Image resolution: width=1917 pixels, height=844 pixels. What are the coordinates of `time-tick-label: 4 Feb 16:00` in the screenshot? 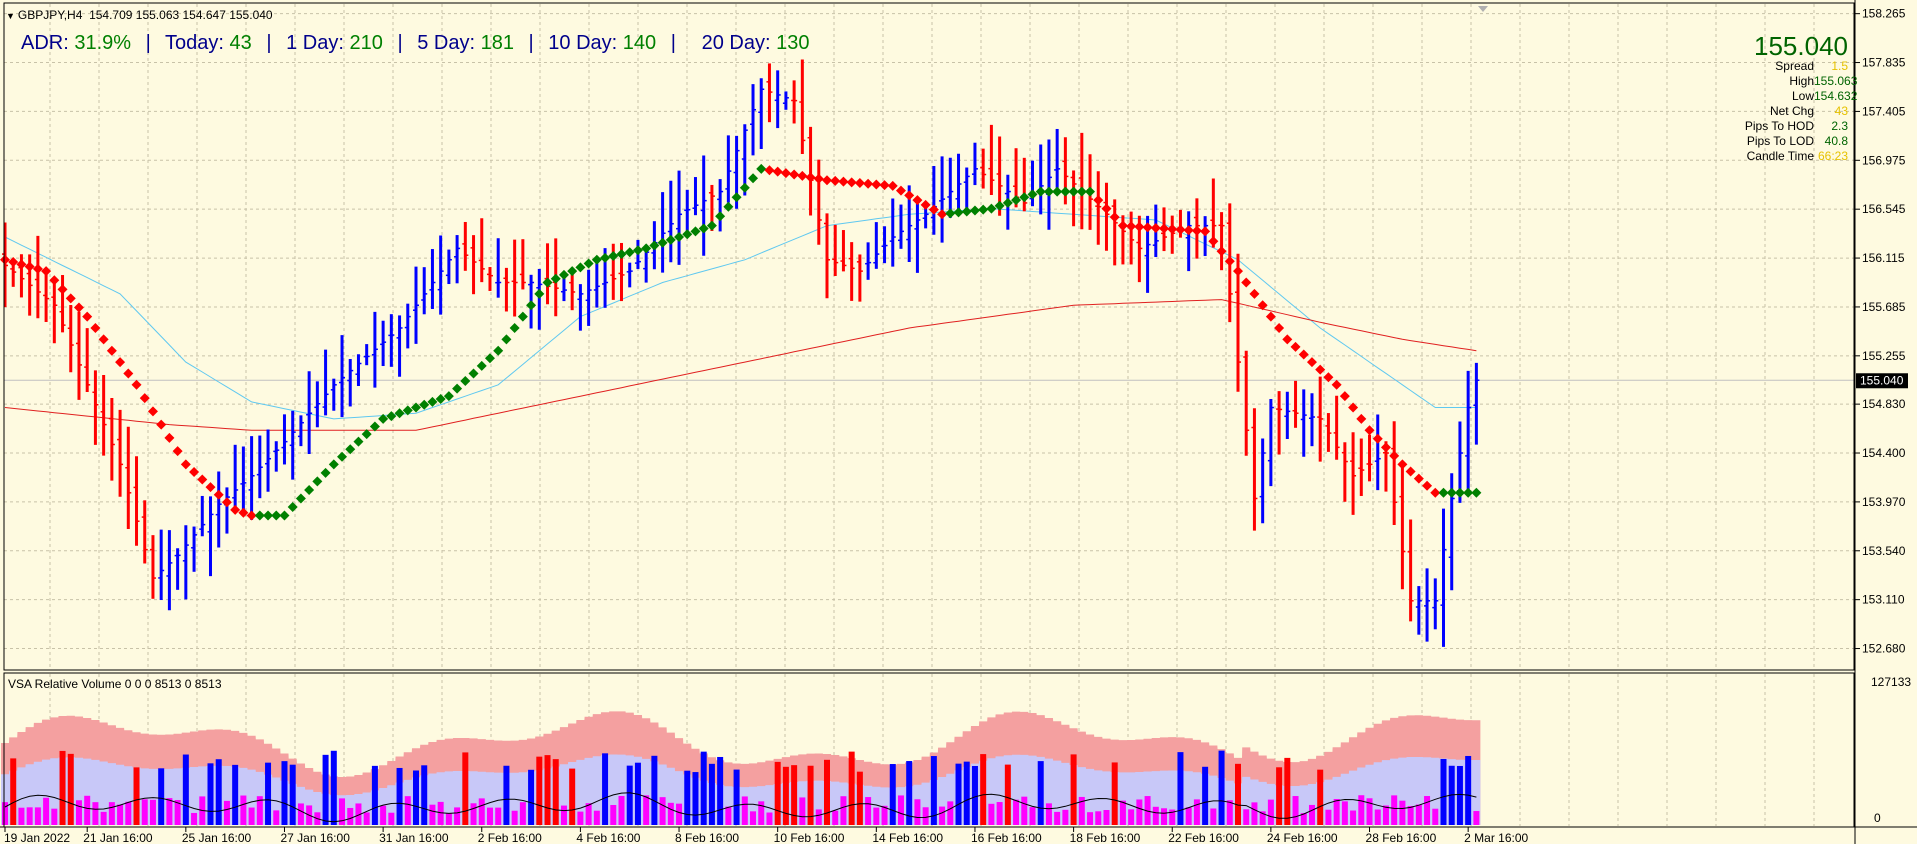 It's located at (608, 837).